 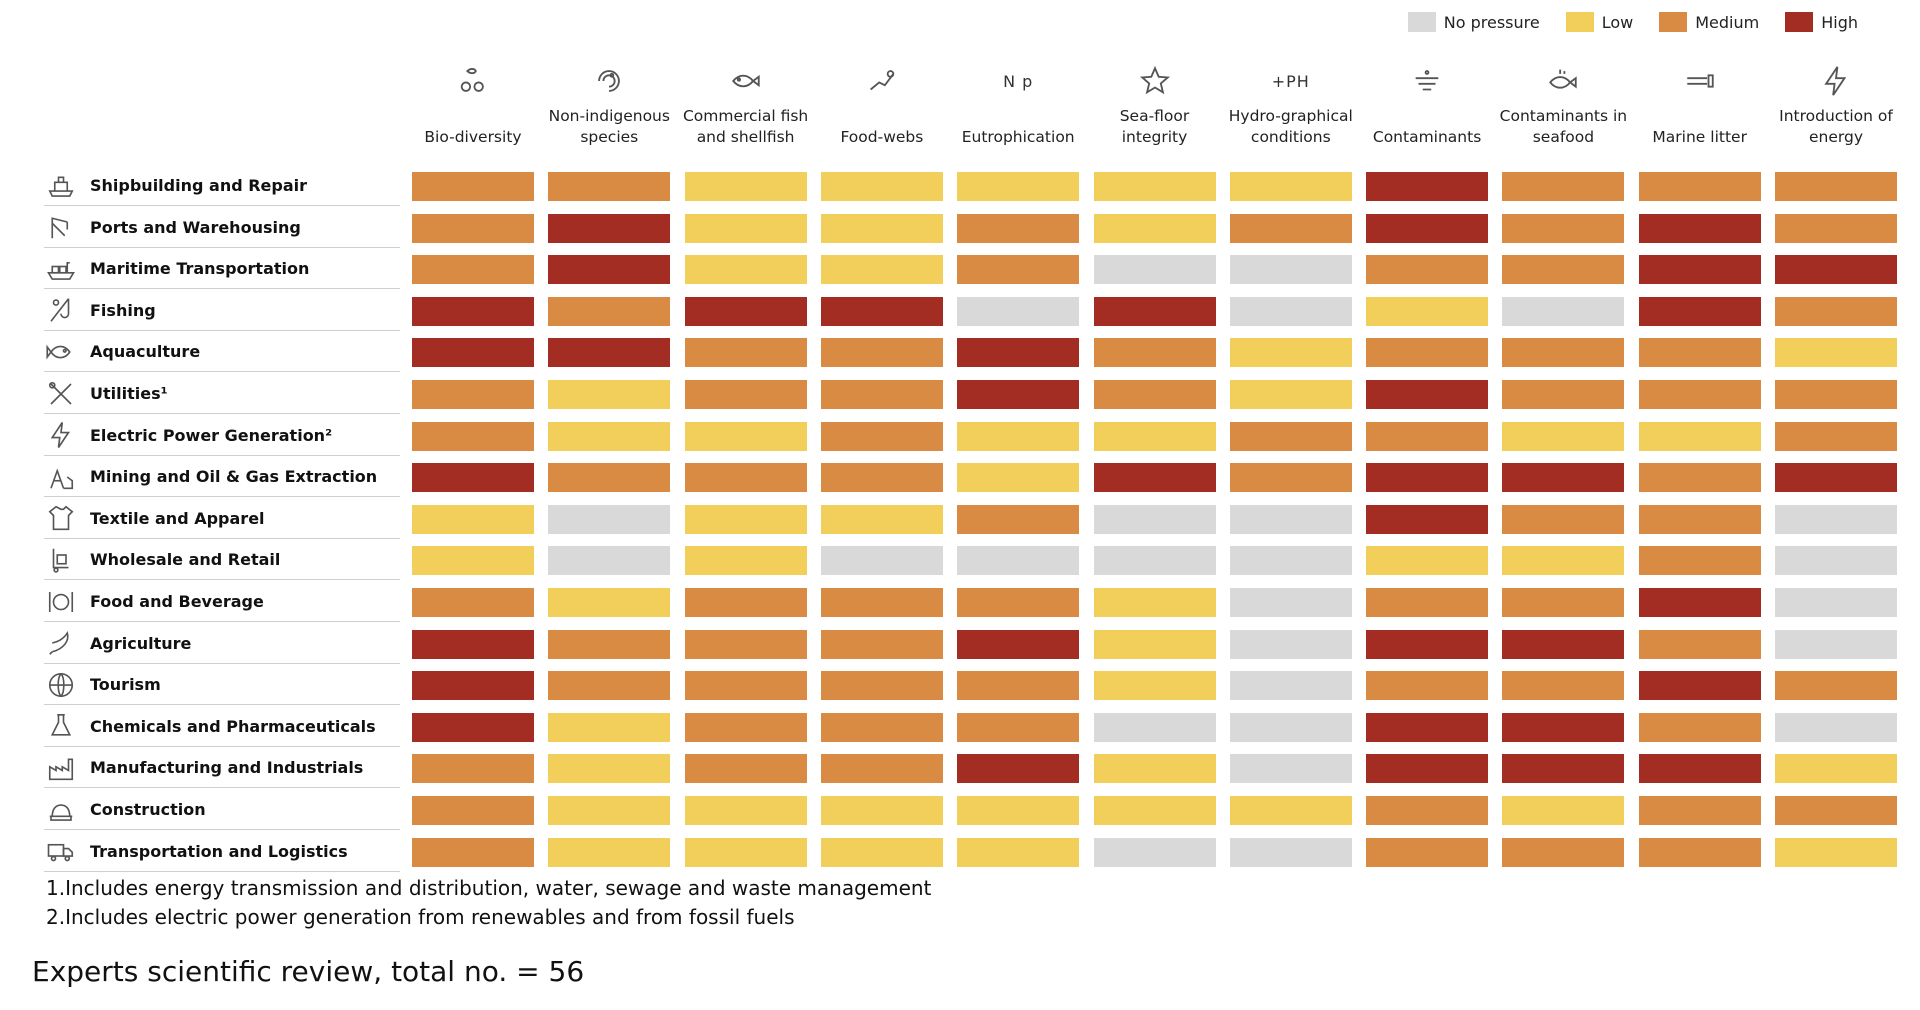 I want to click on icon-text: +PH, so click(x=1290, y=81).